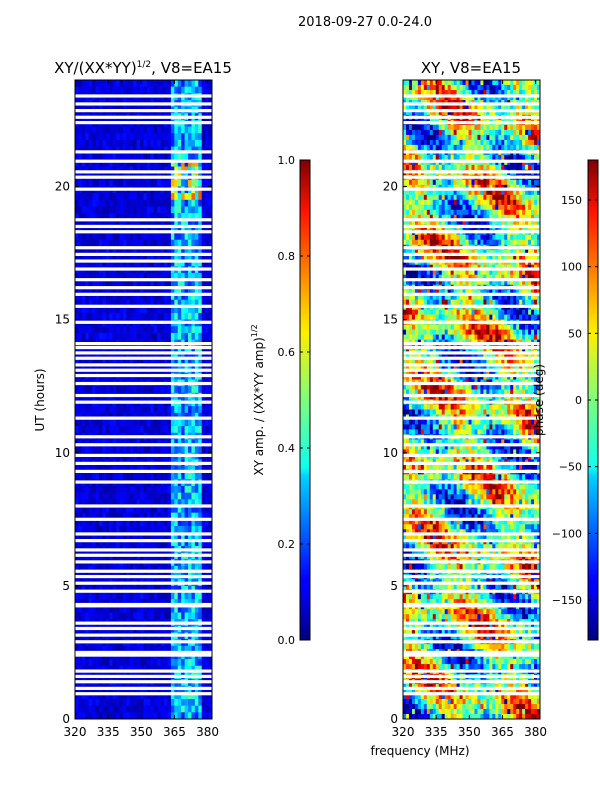  What do you see at coordinates (287, 256) in the screenshot?
I see `amp-colorbar-tick-label: 0.8` at bounding box center [287, 256].